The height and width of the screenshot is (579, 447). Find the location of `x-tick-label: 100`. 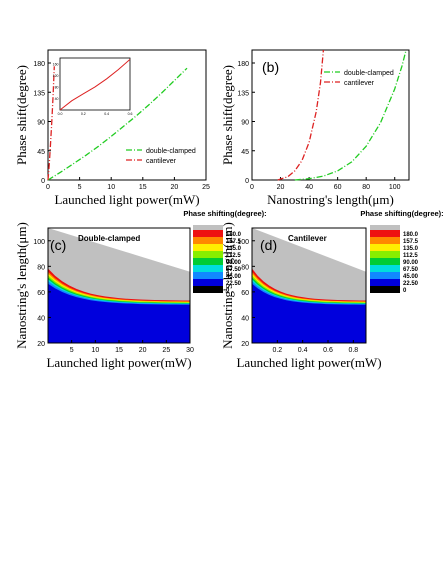

x-tick-label: 100 is located at coordinates (395, 187).